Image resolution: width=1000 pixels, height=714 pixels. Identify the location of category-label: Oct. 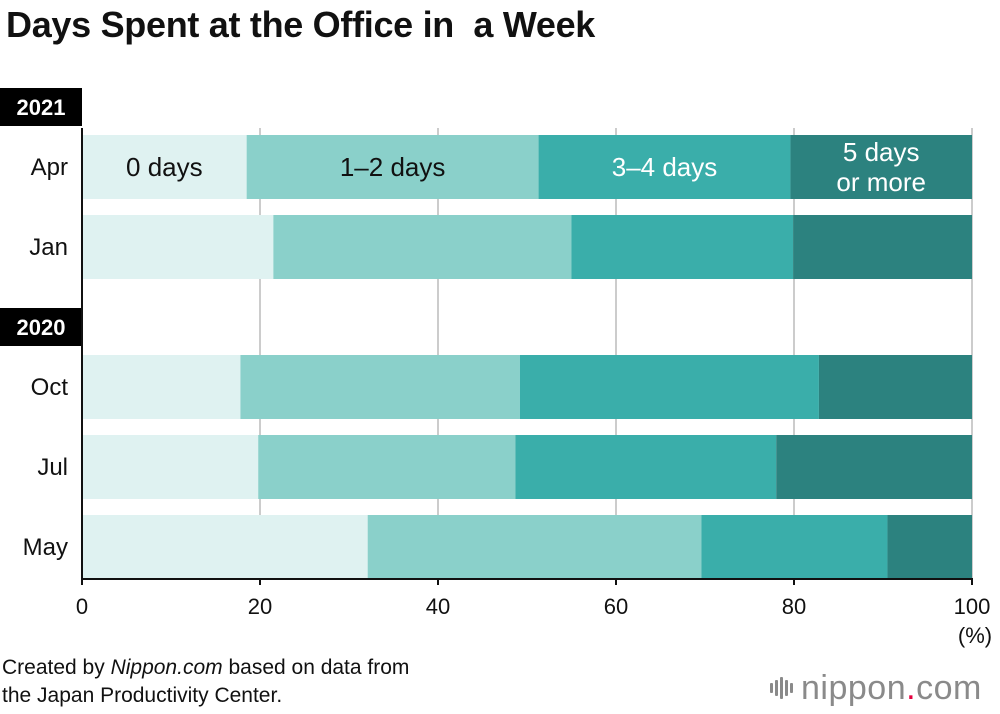
(50, 387).